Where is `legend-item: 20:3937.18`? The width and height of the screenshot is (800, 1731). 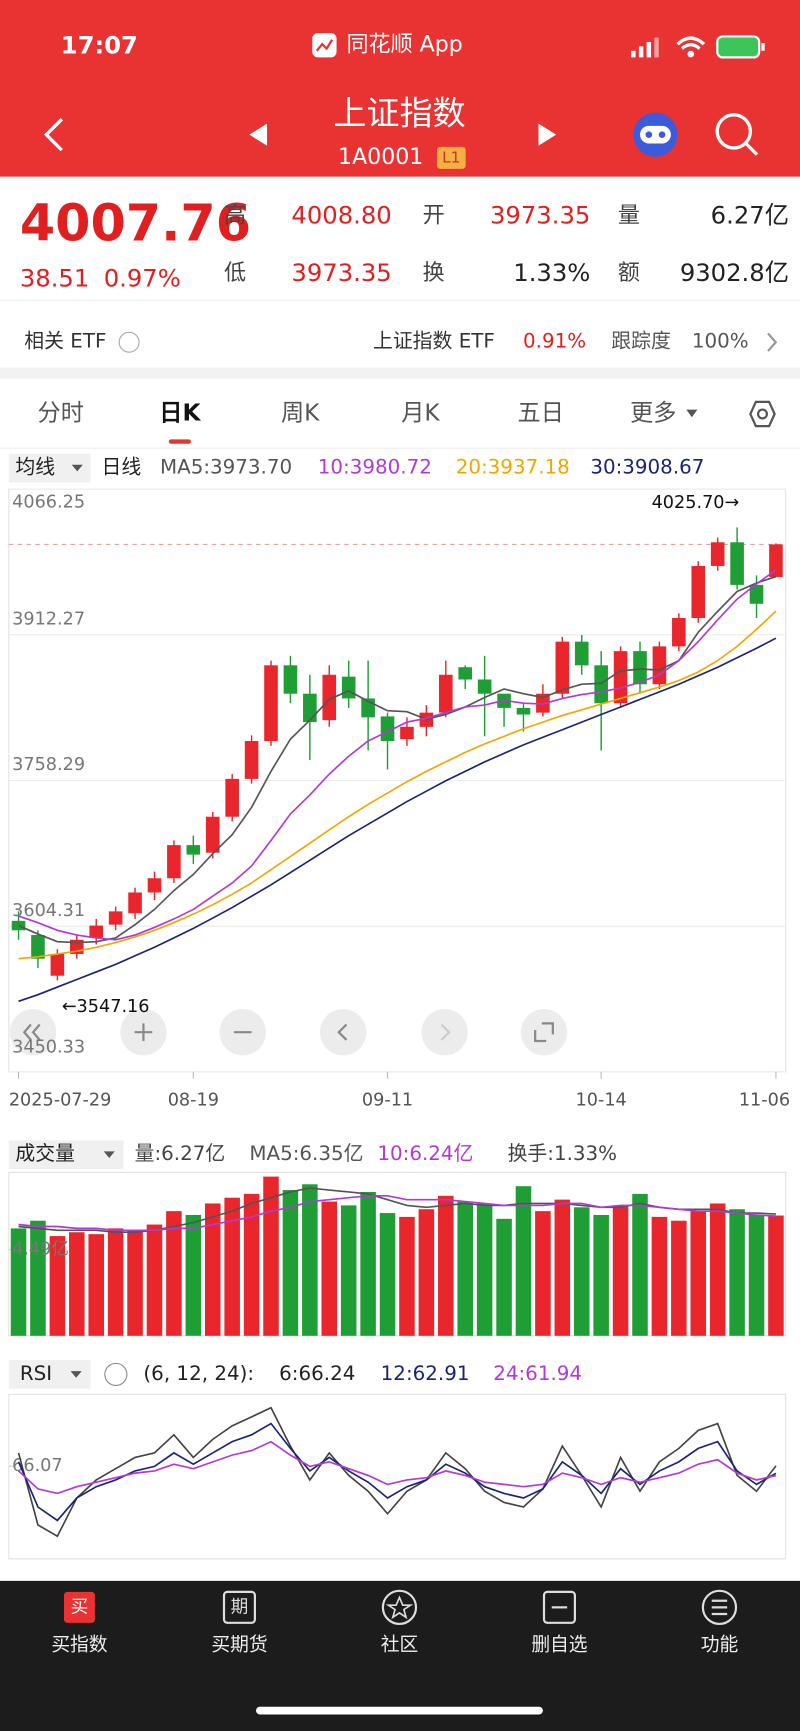
legend-item: 20:3937.18 is located at coordinates (513, 467).